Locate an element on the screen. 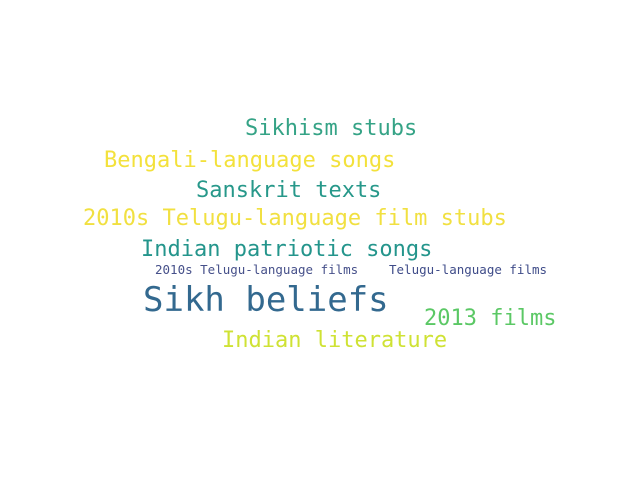  word-bengali-language-songs: Bengali-language songs is located at coordinates (250, 160).